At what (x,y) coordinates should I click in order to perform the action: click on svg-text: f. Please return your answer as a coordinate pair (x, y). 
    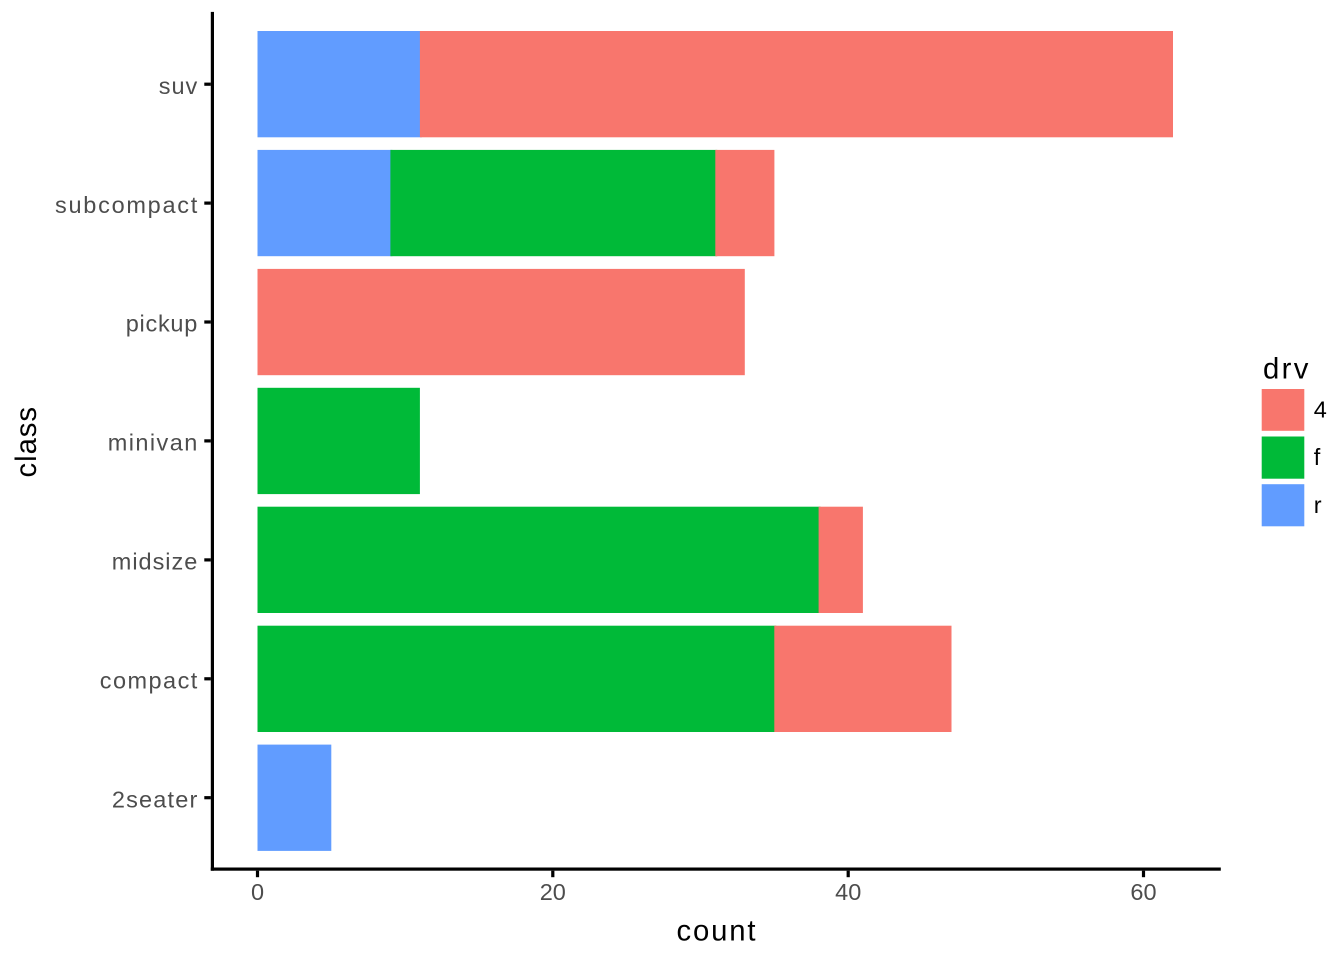
    Looking at the image, I should click on (1317, 457).